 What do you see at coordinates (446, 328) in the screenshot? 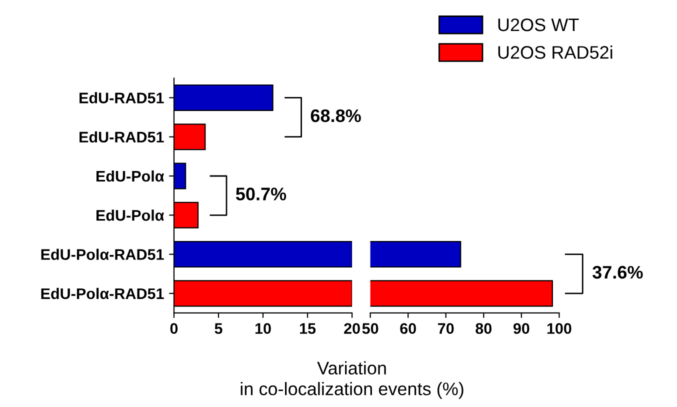
I see `x-tick-label: 70` at bounding box center [446, 328].